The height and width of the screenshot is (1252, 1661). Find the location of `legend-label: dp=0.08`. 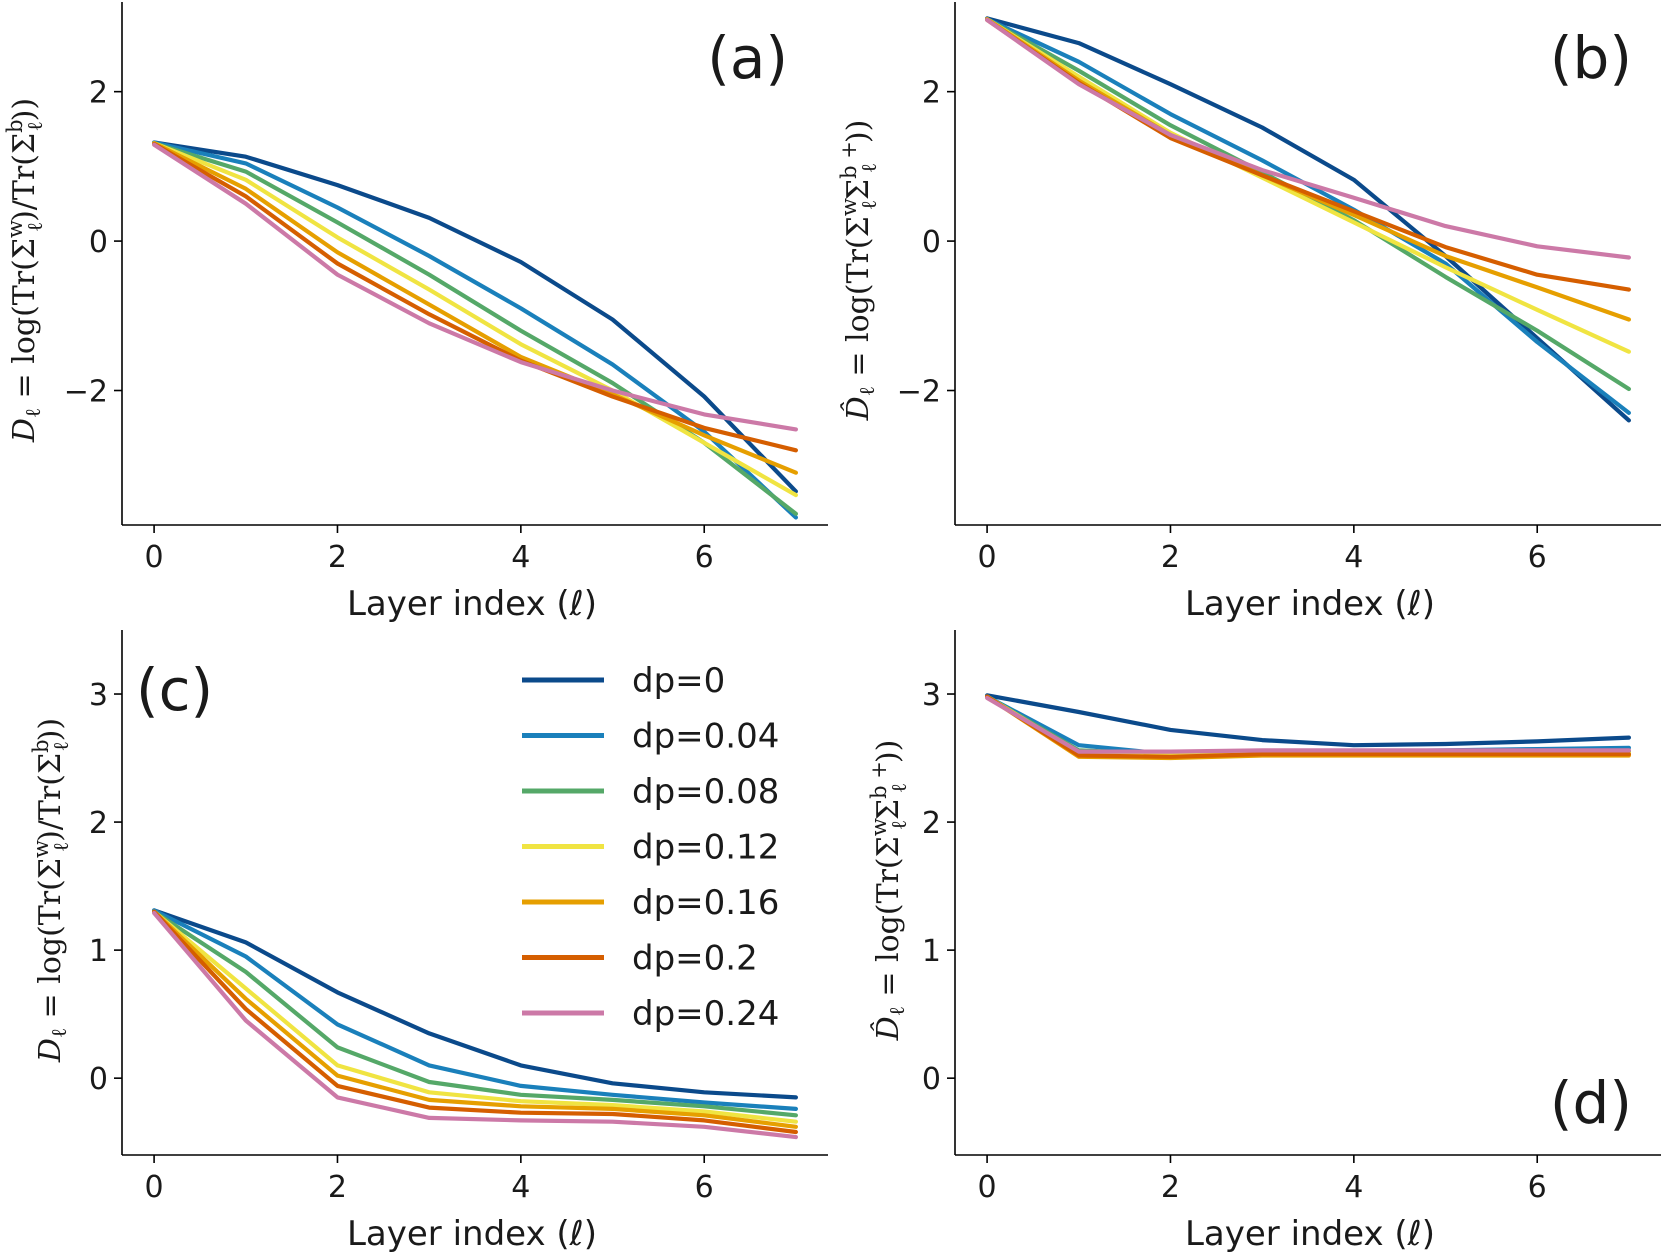

legend-label: dp=0.08 is located at coordinates (705, 792).